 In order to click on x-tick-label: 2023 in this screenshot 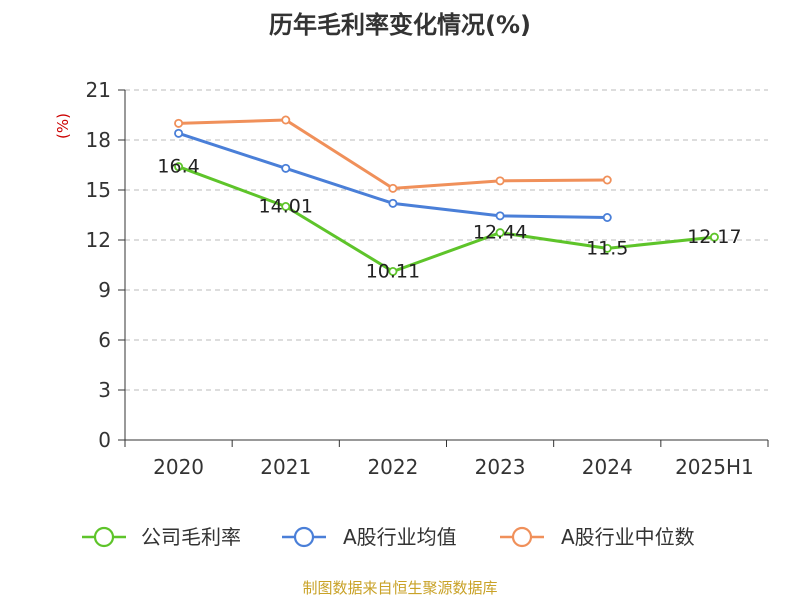, I will do `click(500, 467)`.